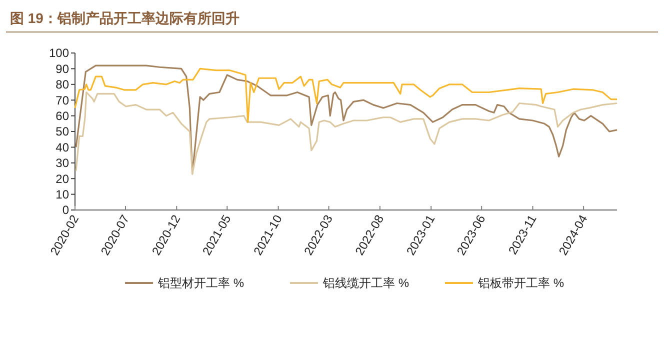  What do you see at coordinates (59, 53) in the screenshot?
I see `y-tick-label: 100` at bounding box center [59, 53].